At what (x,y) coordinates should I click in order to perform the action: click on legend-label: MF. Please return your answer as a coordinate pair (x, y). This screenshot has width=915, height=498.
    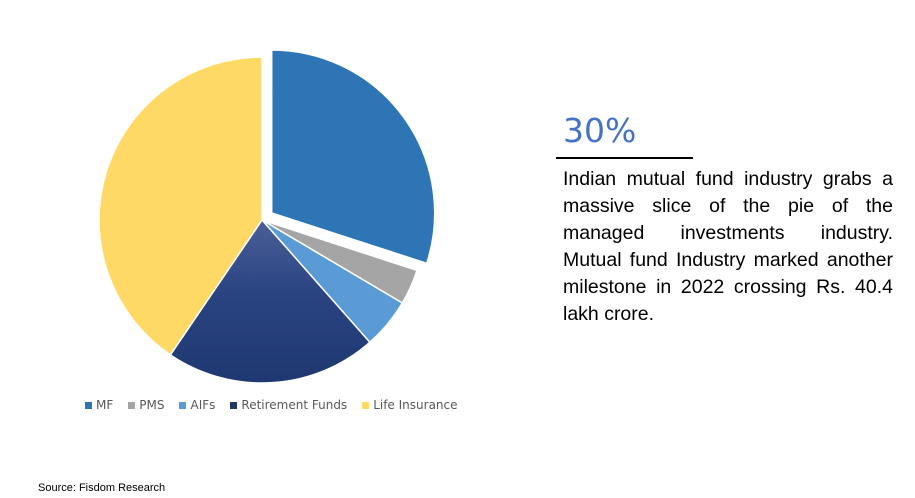
    Looking at the image, I should click on (105, 405).